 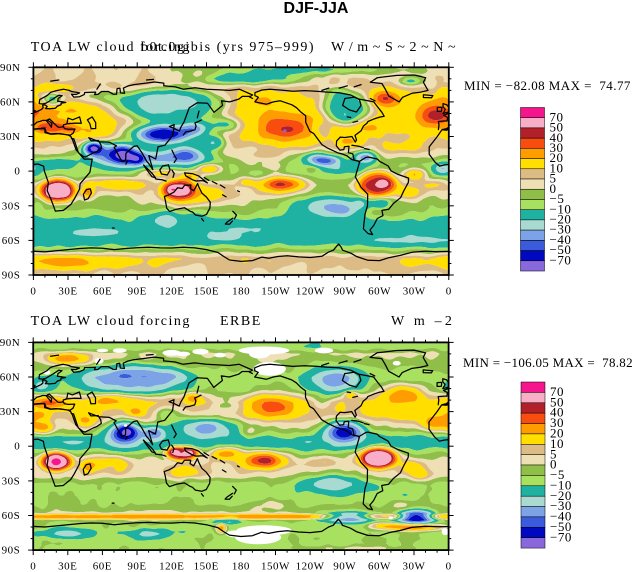 What do you see at coordinates (241, 321) in the screenshot?
I see `svg-text: ERBE` at bounding box center [241, 321].